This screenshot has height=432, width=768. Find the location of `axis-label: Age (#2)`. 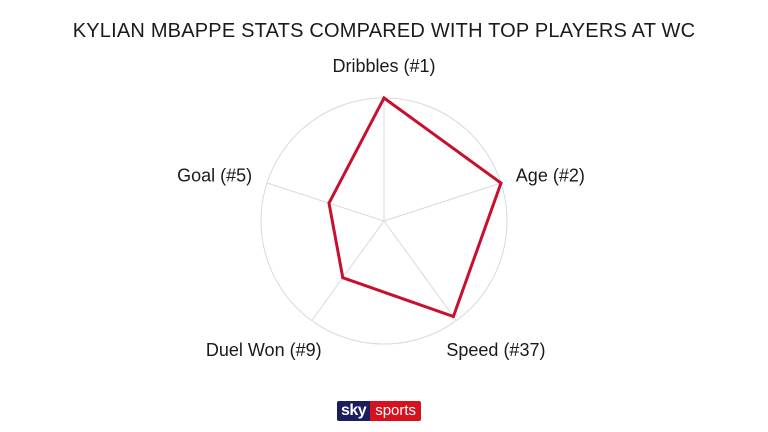

axis-label: Age (#2) is located at coordinates (550, 176).